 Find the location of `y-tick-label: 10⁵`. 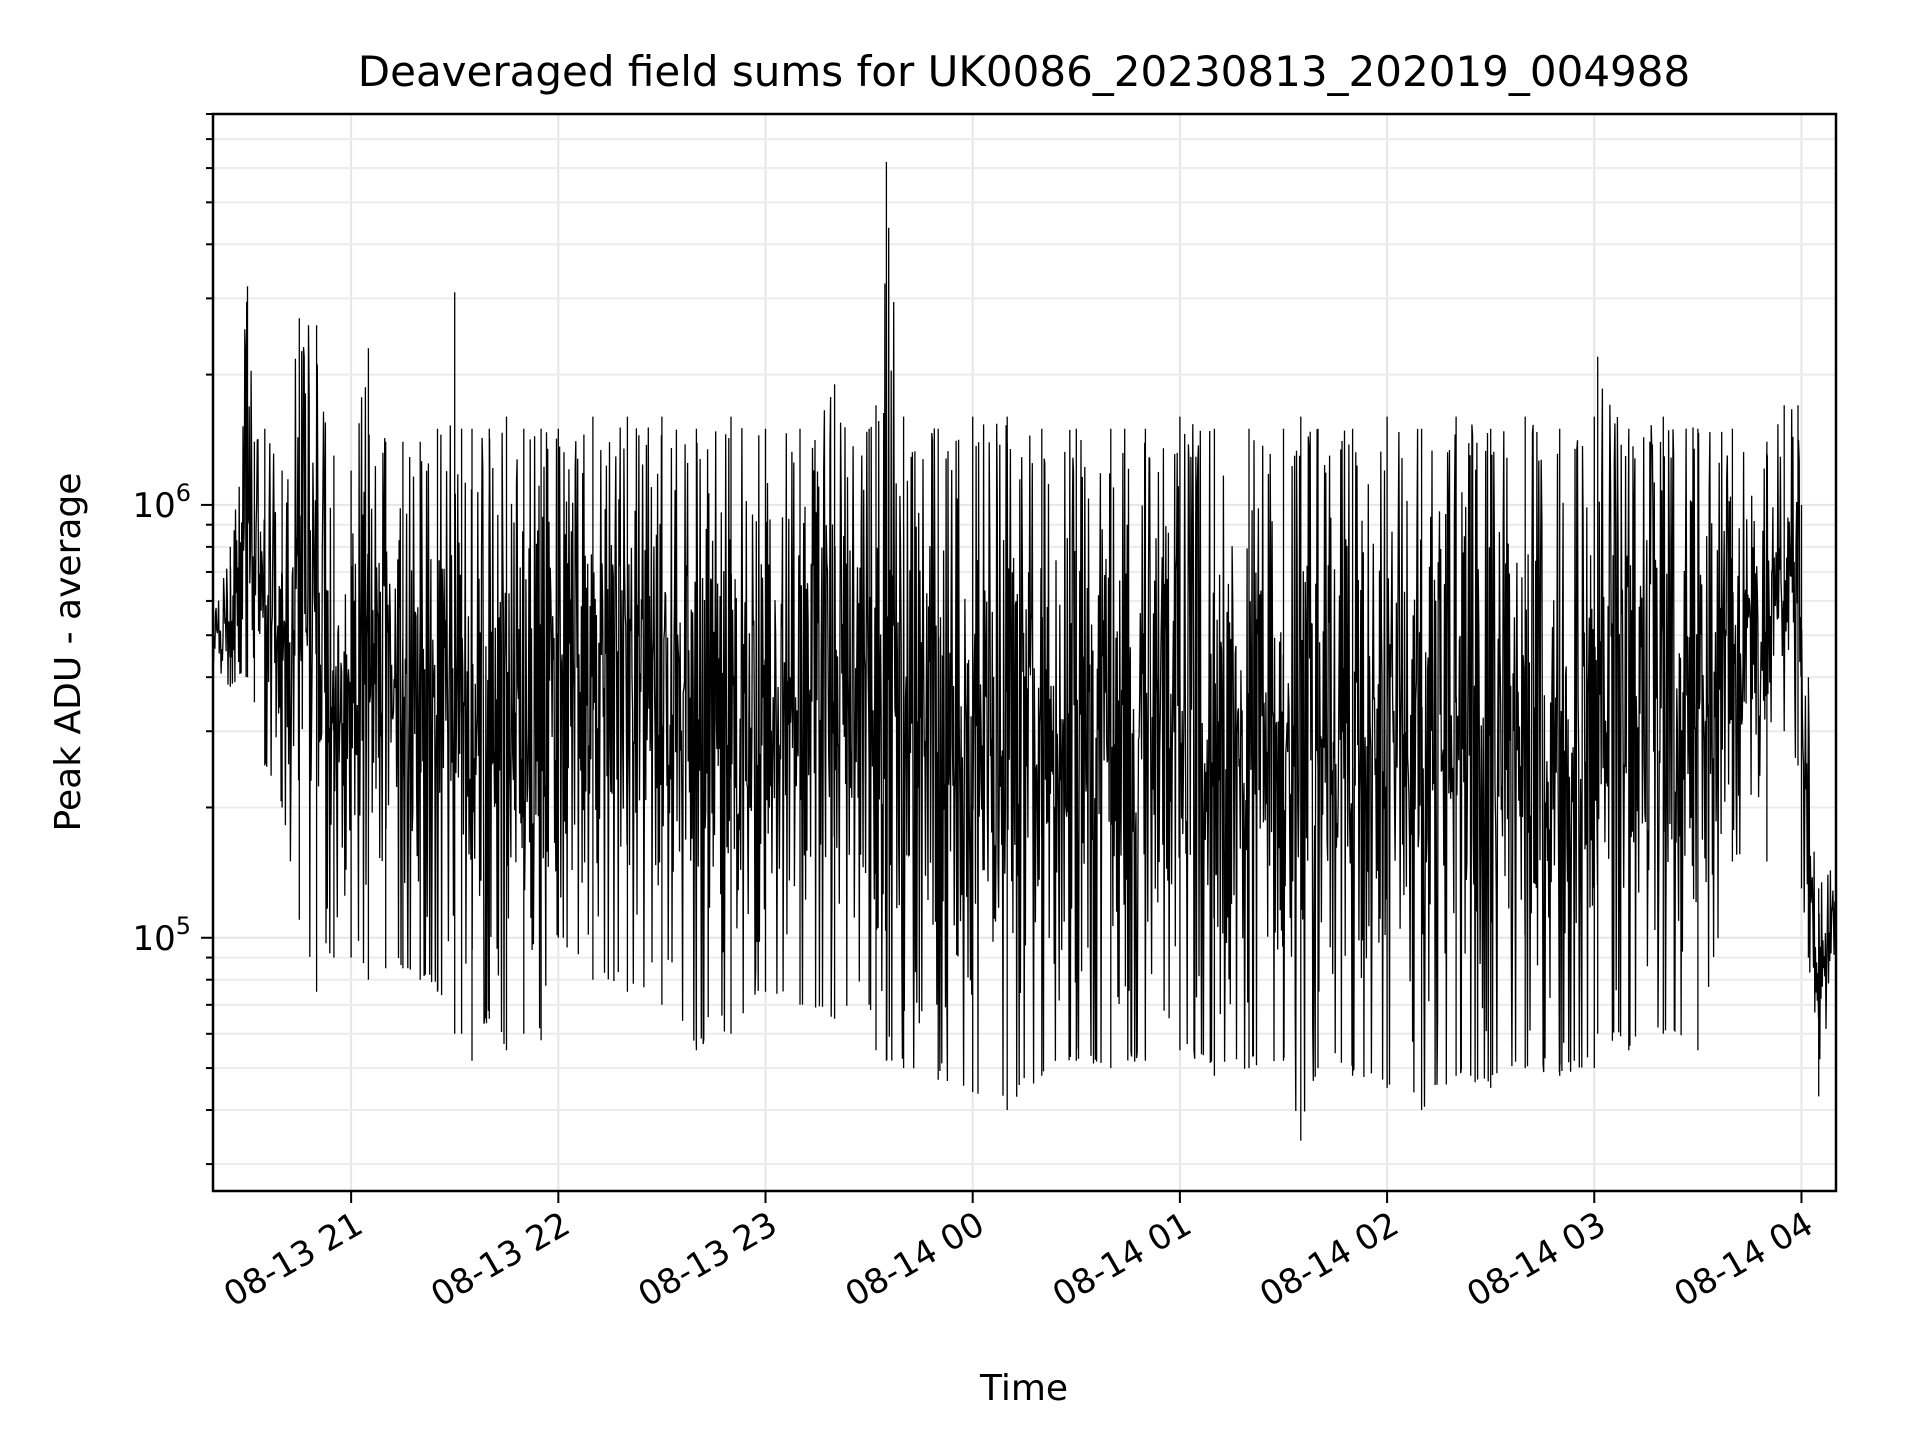

y-tick-label: 10⁵ is located at coordinates (161, 935).